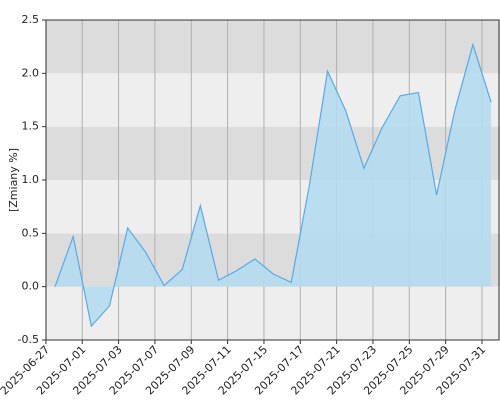 Image resolution: width=500 pixels, height=400 pixels. What do you see at coordinates (31, 72) in the screenshot?
I see `y-tick-label: 2.0` at bounding box center [31, 72].